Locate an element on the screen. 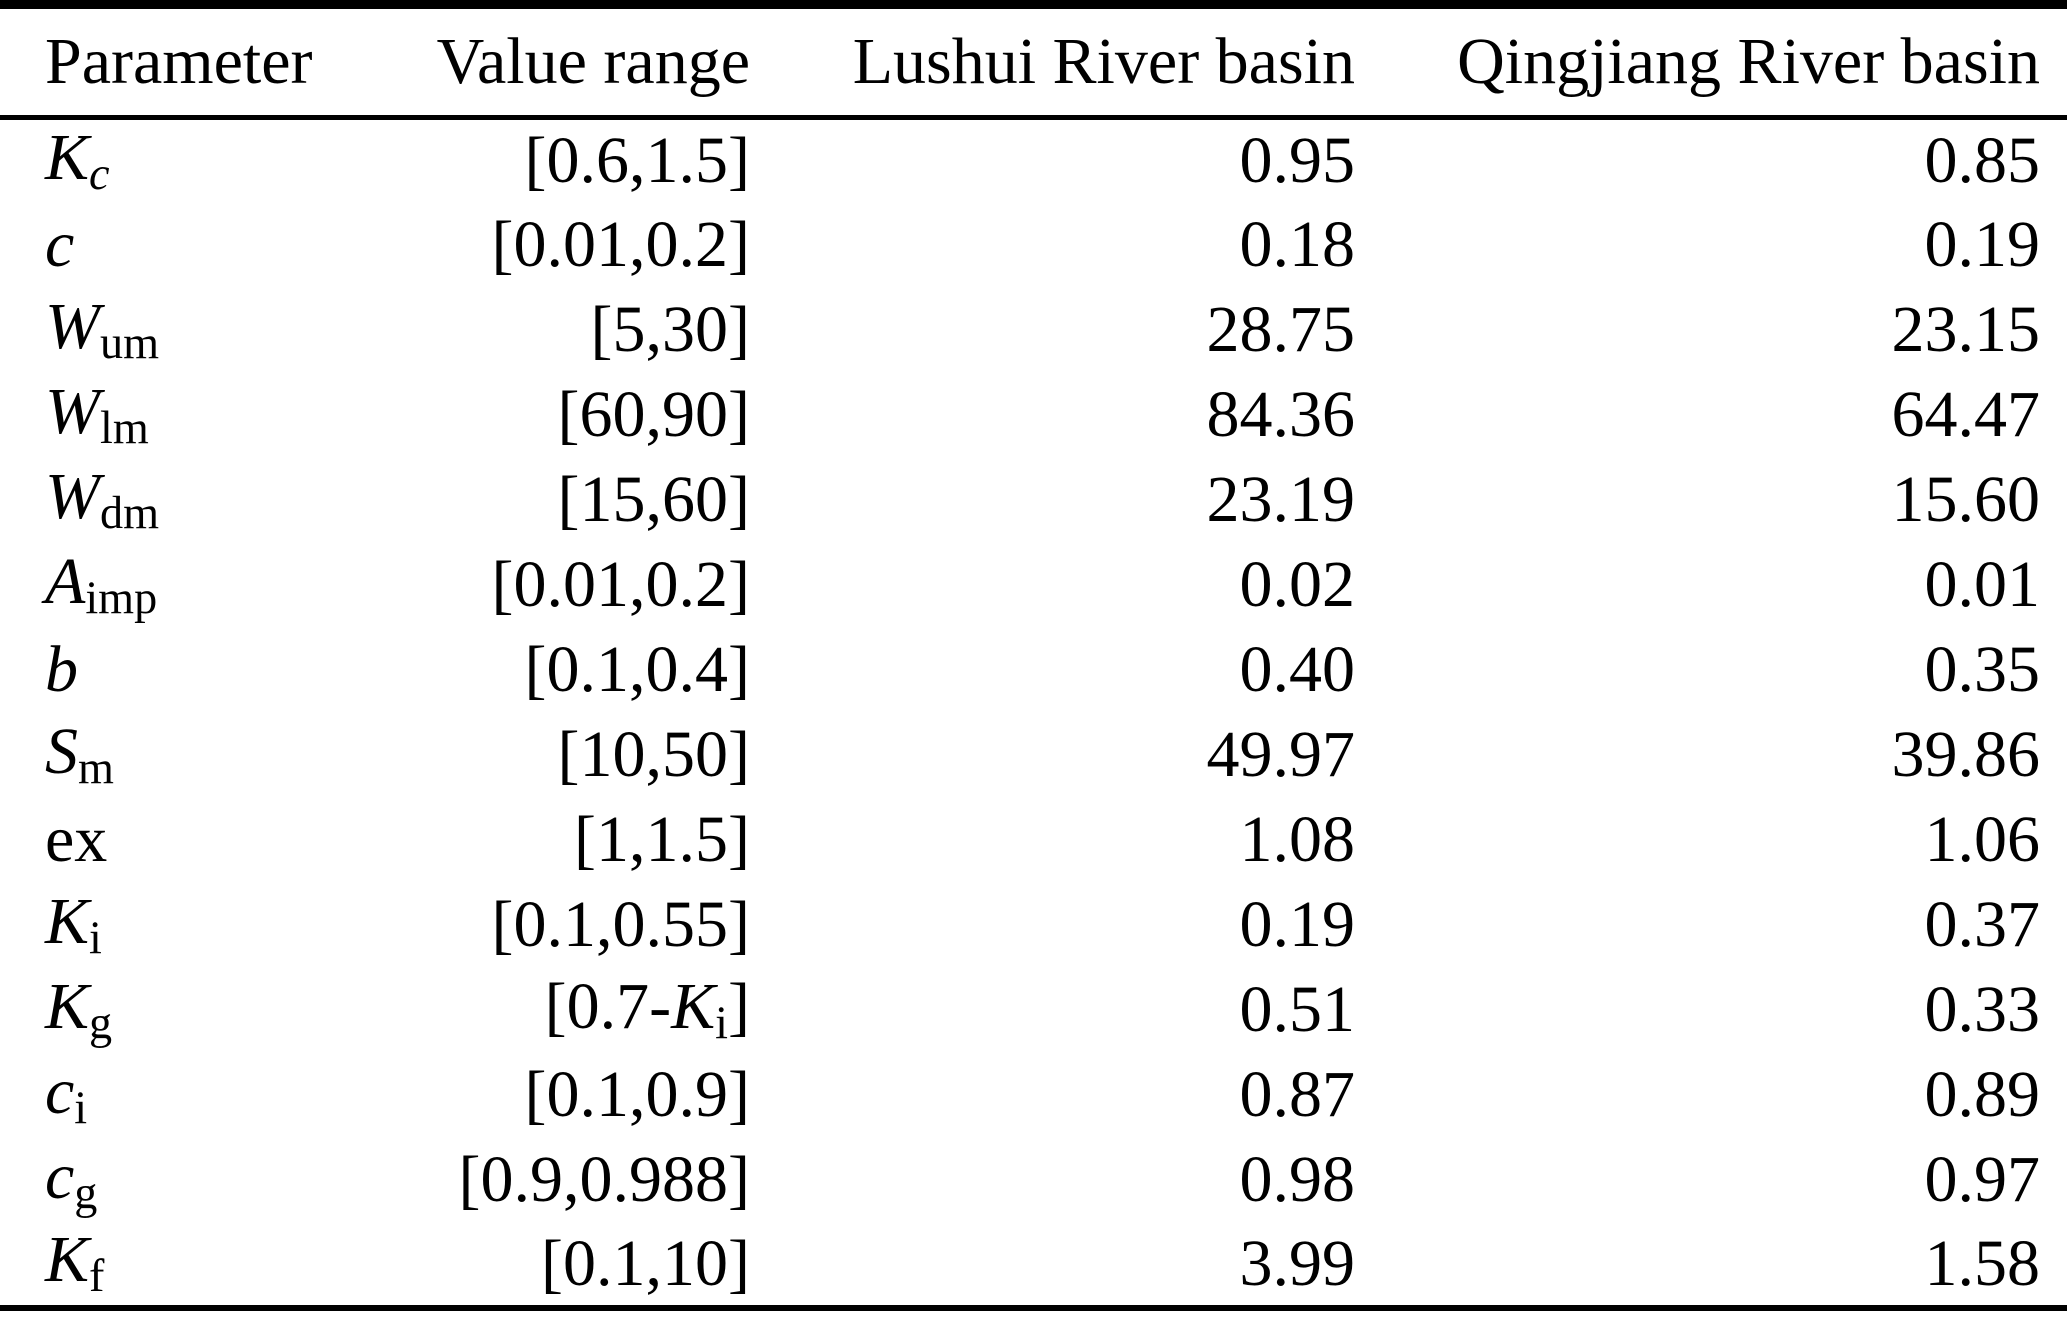  symbol-text: [15,60] is located at coordinates (653, 499).